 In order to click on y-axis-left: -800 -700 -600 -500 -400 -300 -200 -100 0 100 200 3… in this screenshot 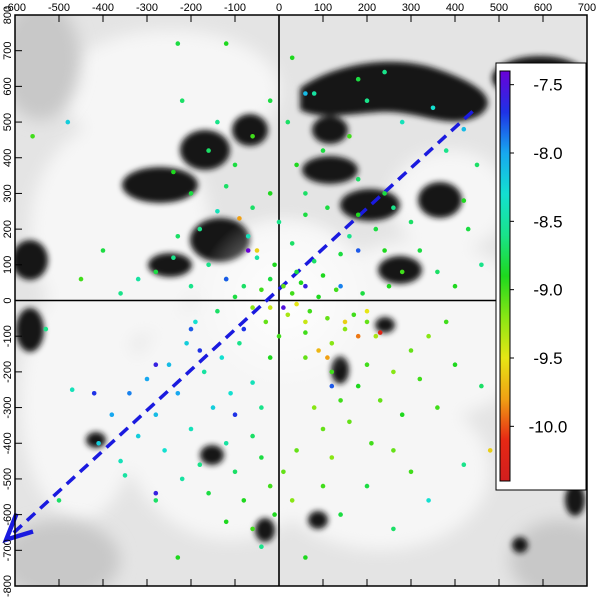, I will do `click(12, 301)`.